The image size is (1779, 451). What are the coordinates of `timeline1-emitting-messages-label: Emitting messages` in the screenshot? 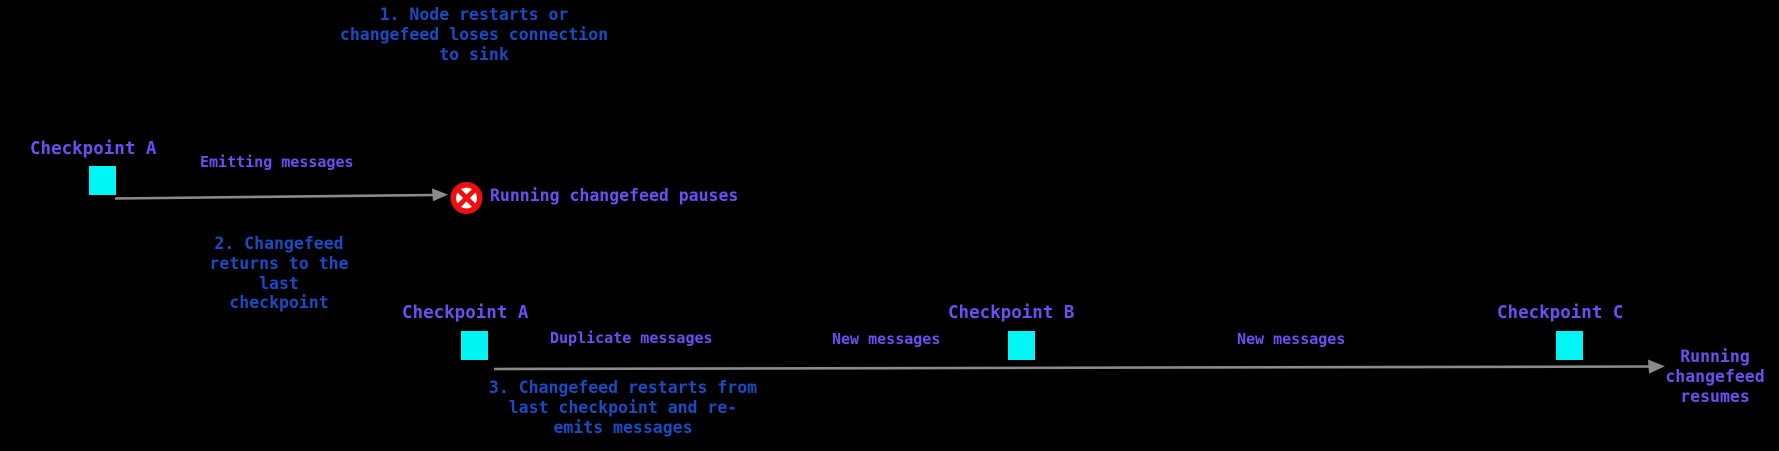 It's located at (277, 162).